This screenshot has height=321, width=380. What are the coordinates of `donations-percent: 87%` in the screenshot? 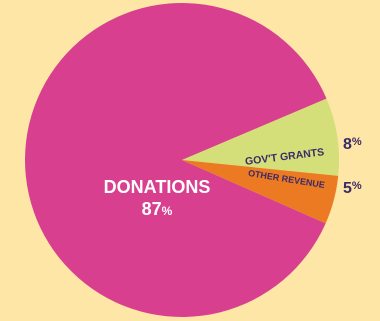 It's located at (157, 209).